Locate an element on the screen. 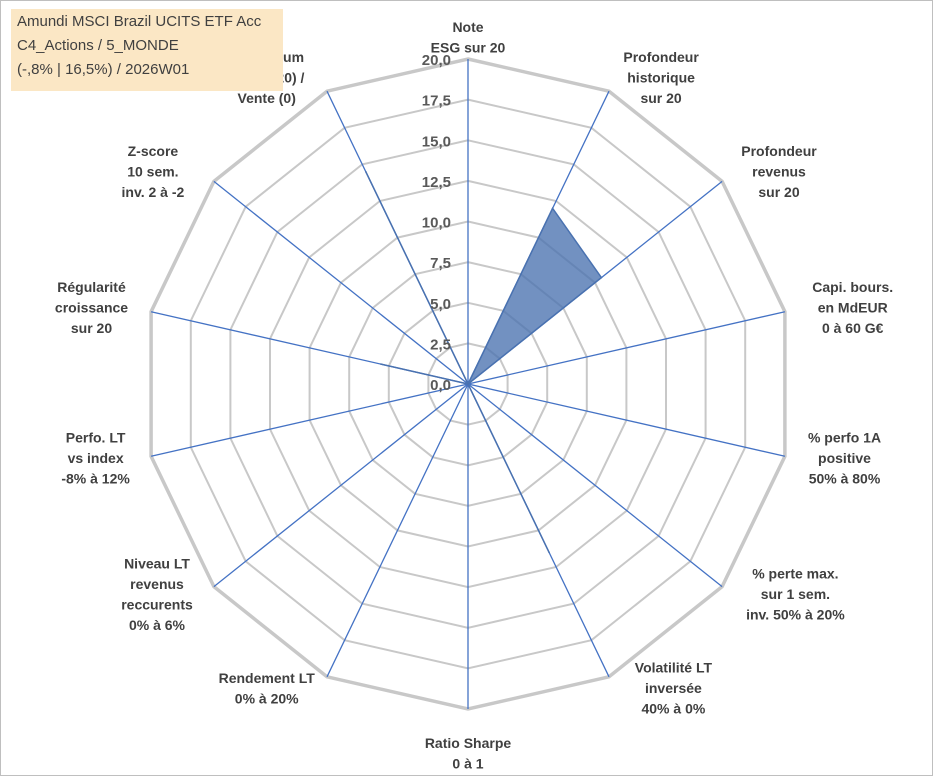 The image size is (933, 777). axis-label-line: inv. 50% à 20% is located at coordinates (795, 615).